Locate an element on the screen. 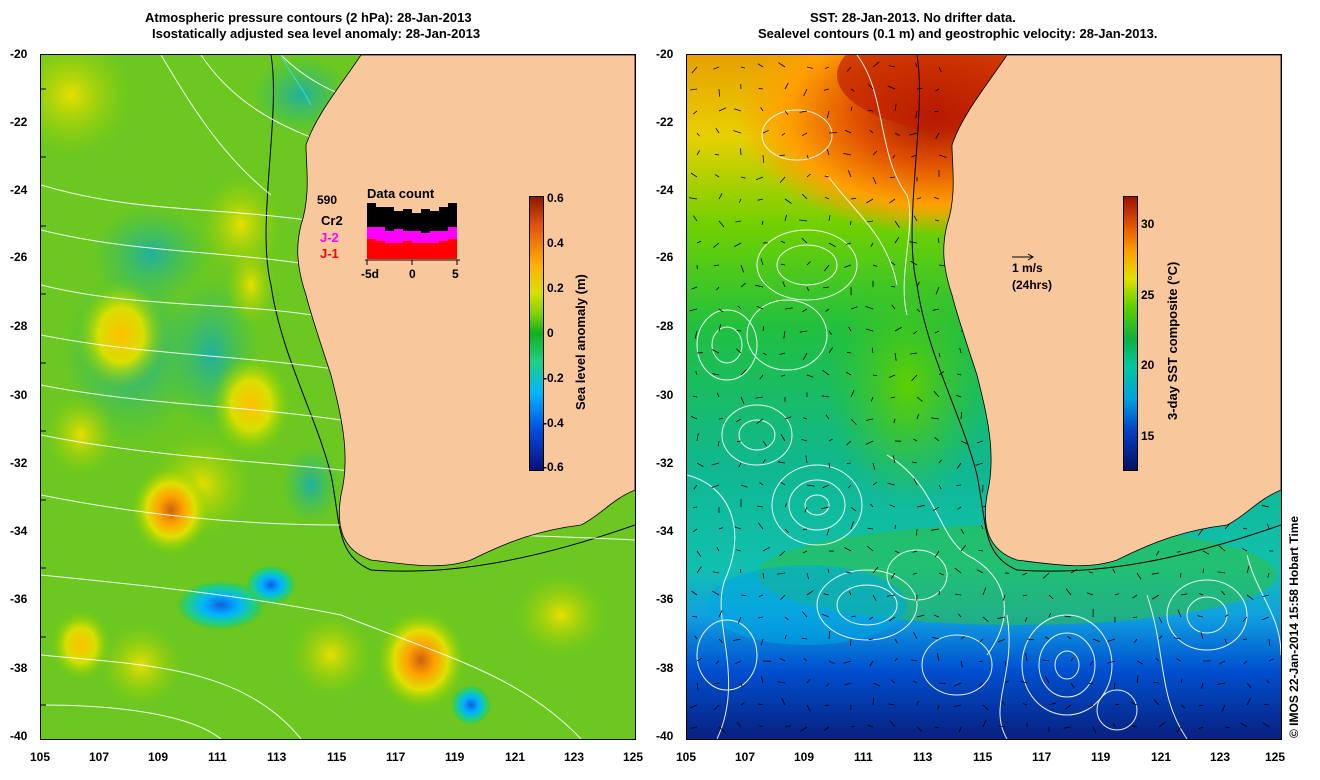 The height and width of the screenshot is (780, 1320). sst-colorbar is located at coordinates (1130, 333).